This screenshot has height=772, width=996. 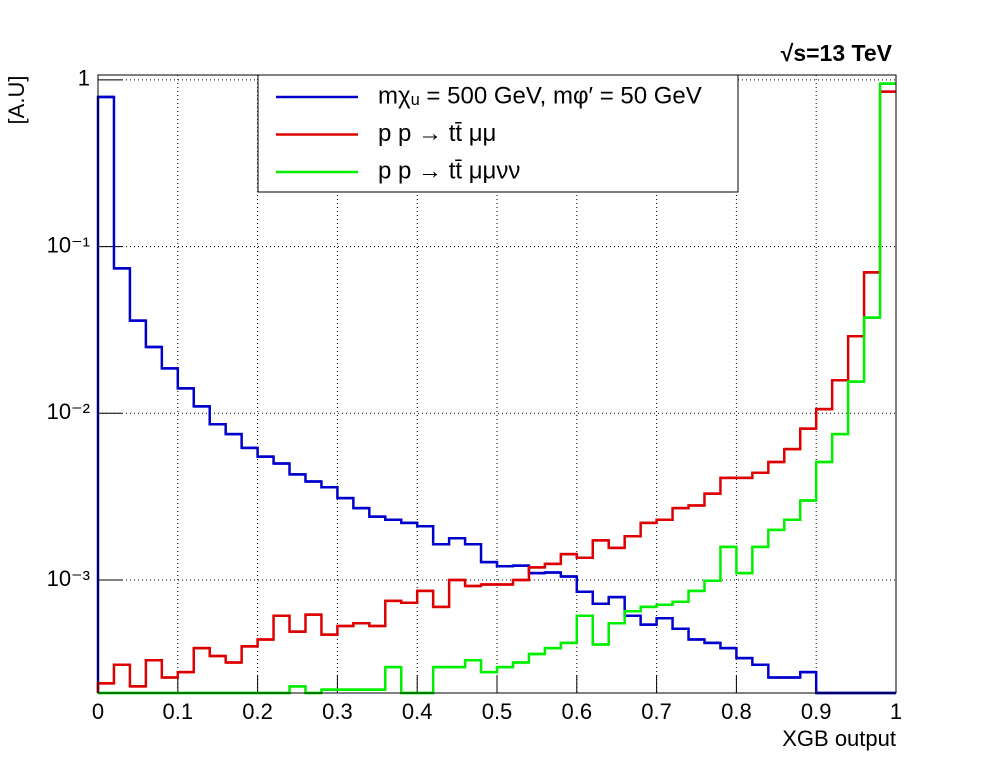 I want to click on x-tick-label: 0.9, so click(x=816, y=711).